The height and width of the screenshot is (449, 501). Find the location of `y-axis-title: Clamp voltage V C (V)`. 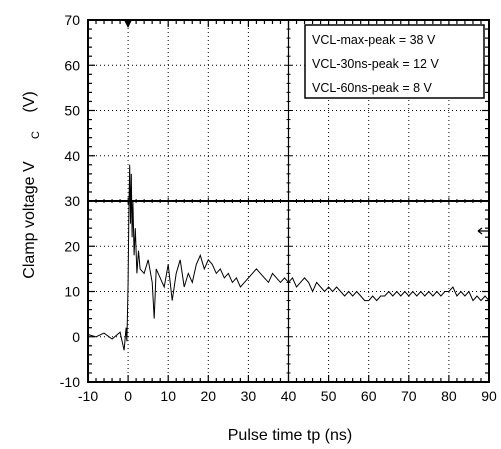

y-axis-title: Clamp voltage V C (V) is located at coordinates (31, 184).